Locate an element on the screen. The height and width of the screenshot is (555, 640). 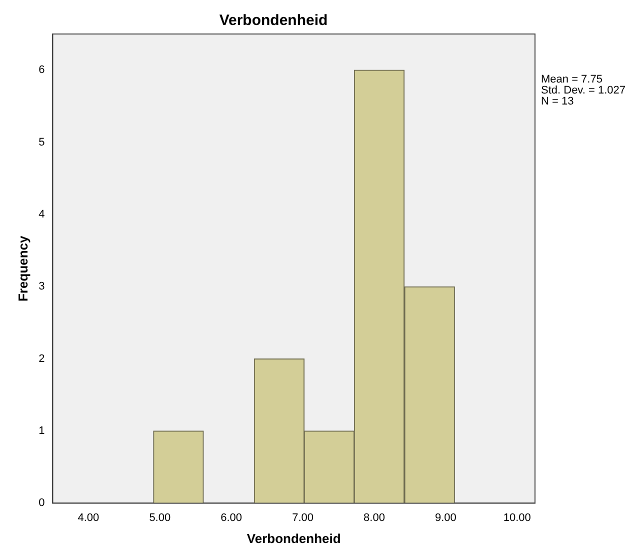
text: Mean = 7.75 is located at coordinates (571, 80).